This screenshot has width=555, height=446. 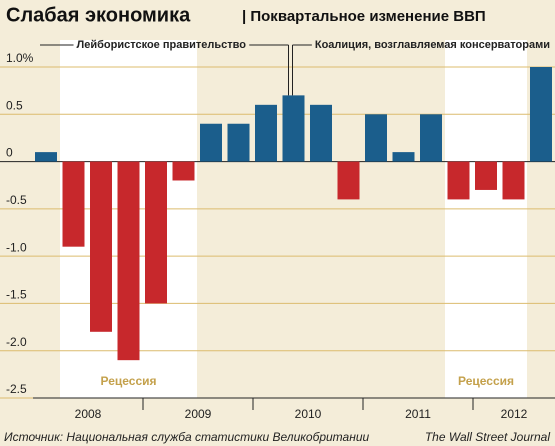 What do you see at coordinates (9, 153) in the screenshot?
I see `y-tick-label: 0` at bounding box center [9, 153].